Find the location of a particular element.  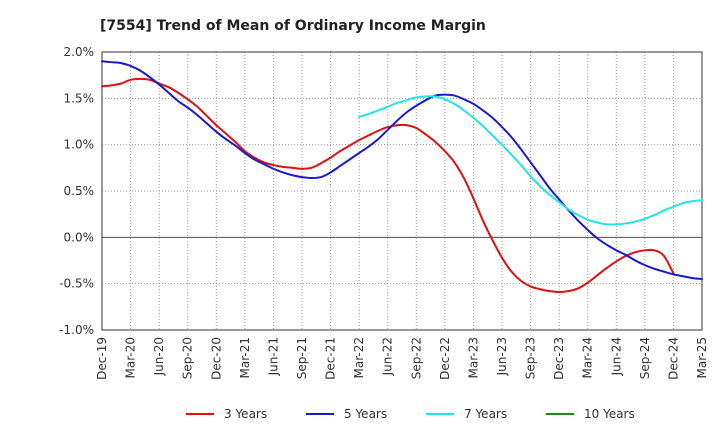

y-tick-label: 1.5% is located at coordinates (79, 98).